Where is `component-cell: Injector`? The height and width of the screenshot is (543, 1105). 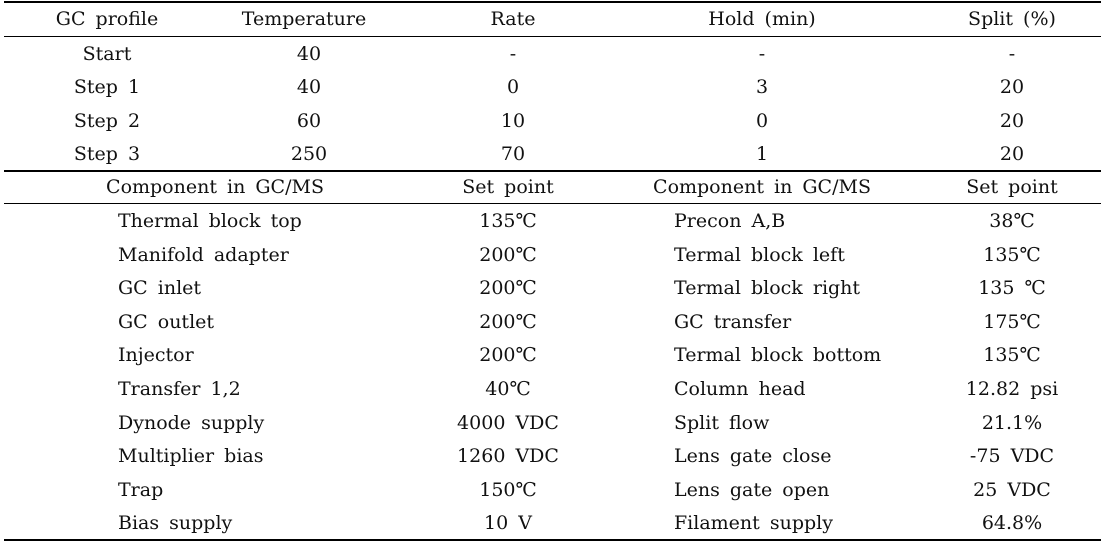
component-cell: Injector is located at coordinates (156, 355).